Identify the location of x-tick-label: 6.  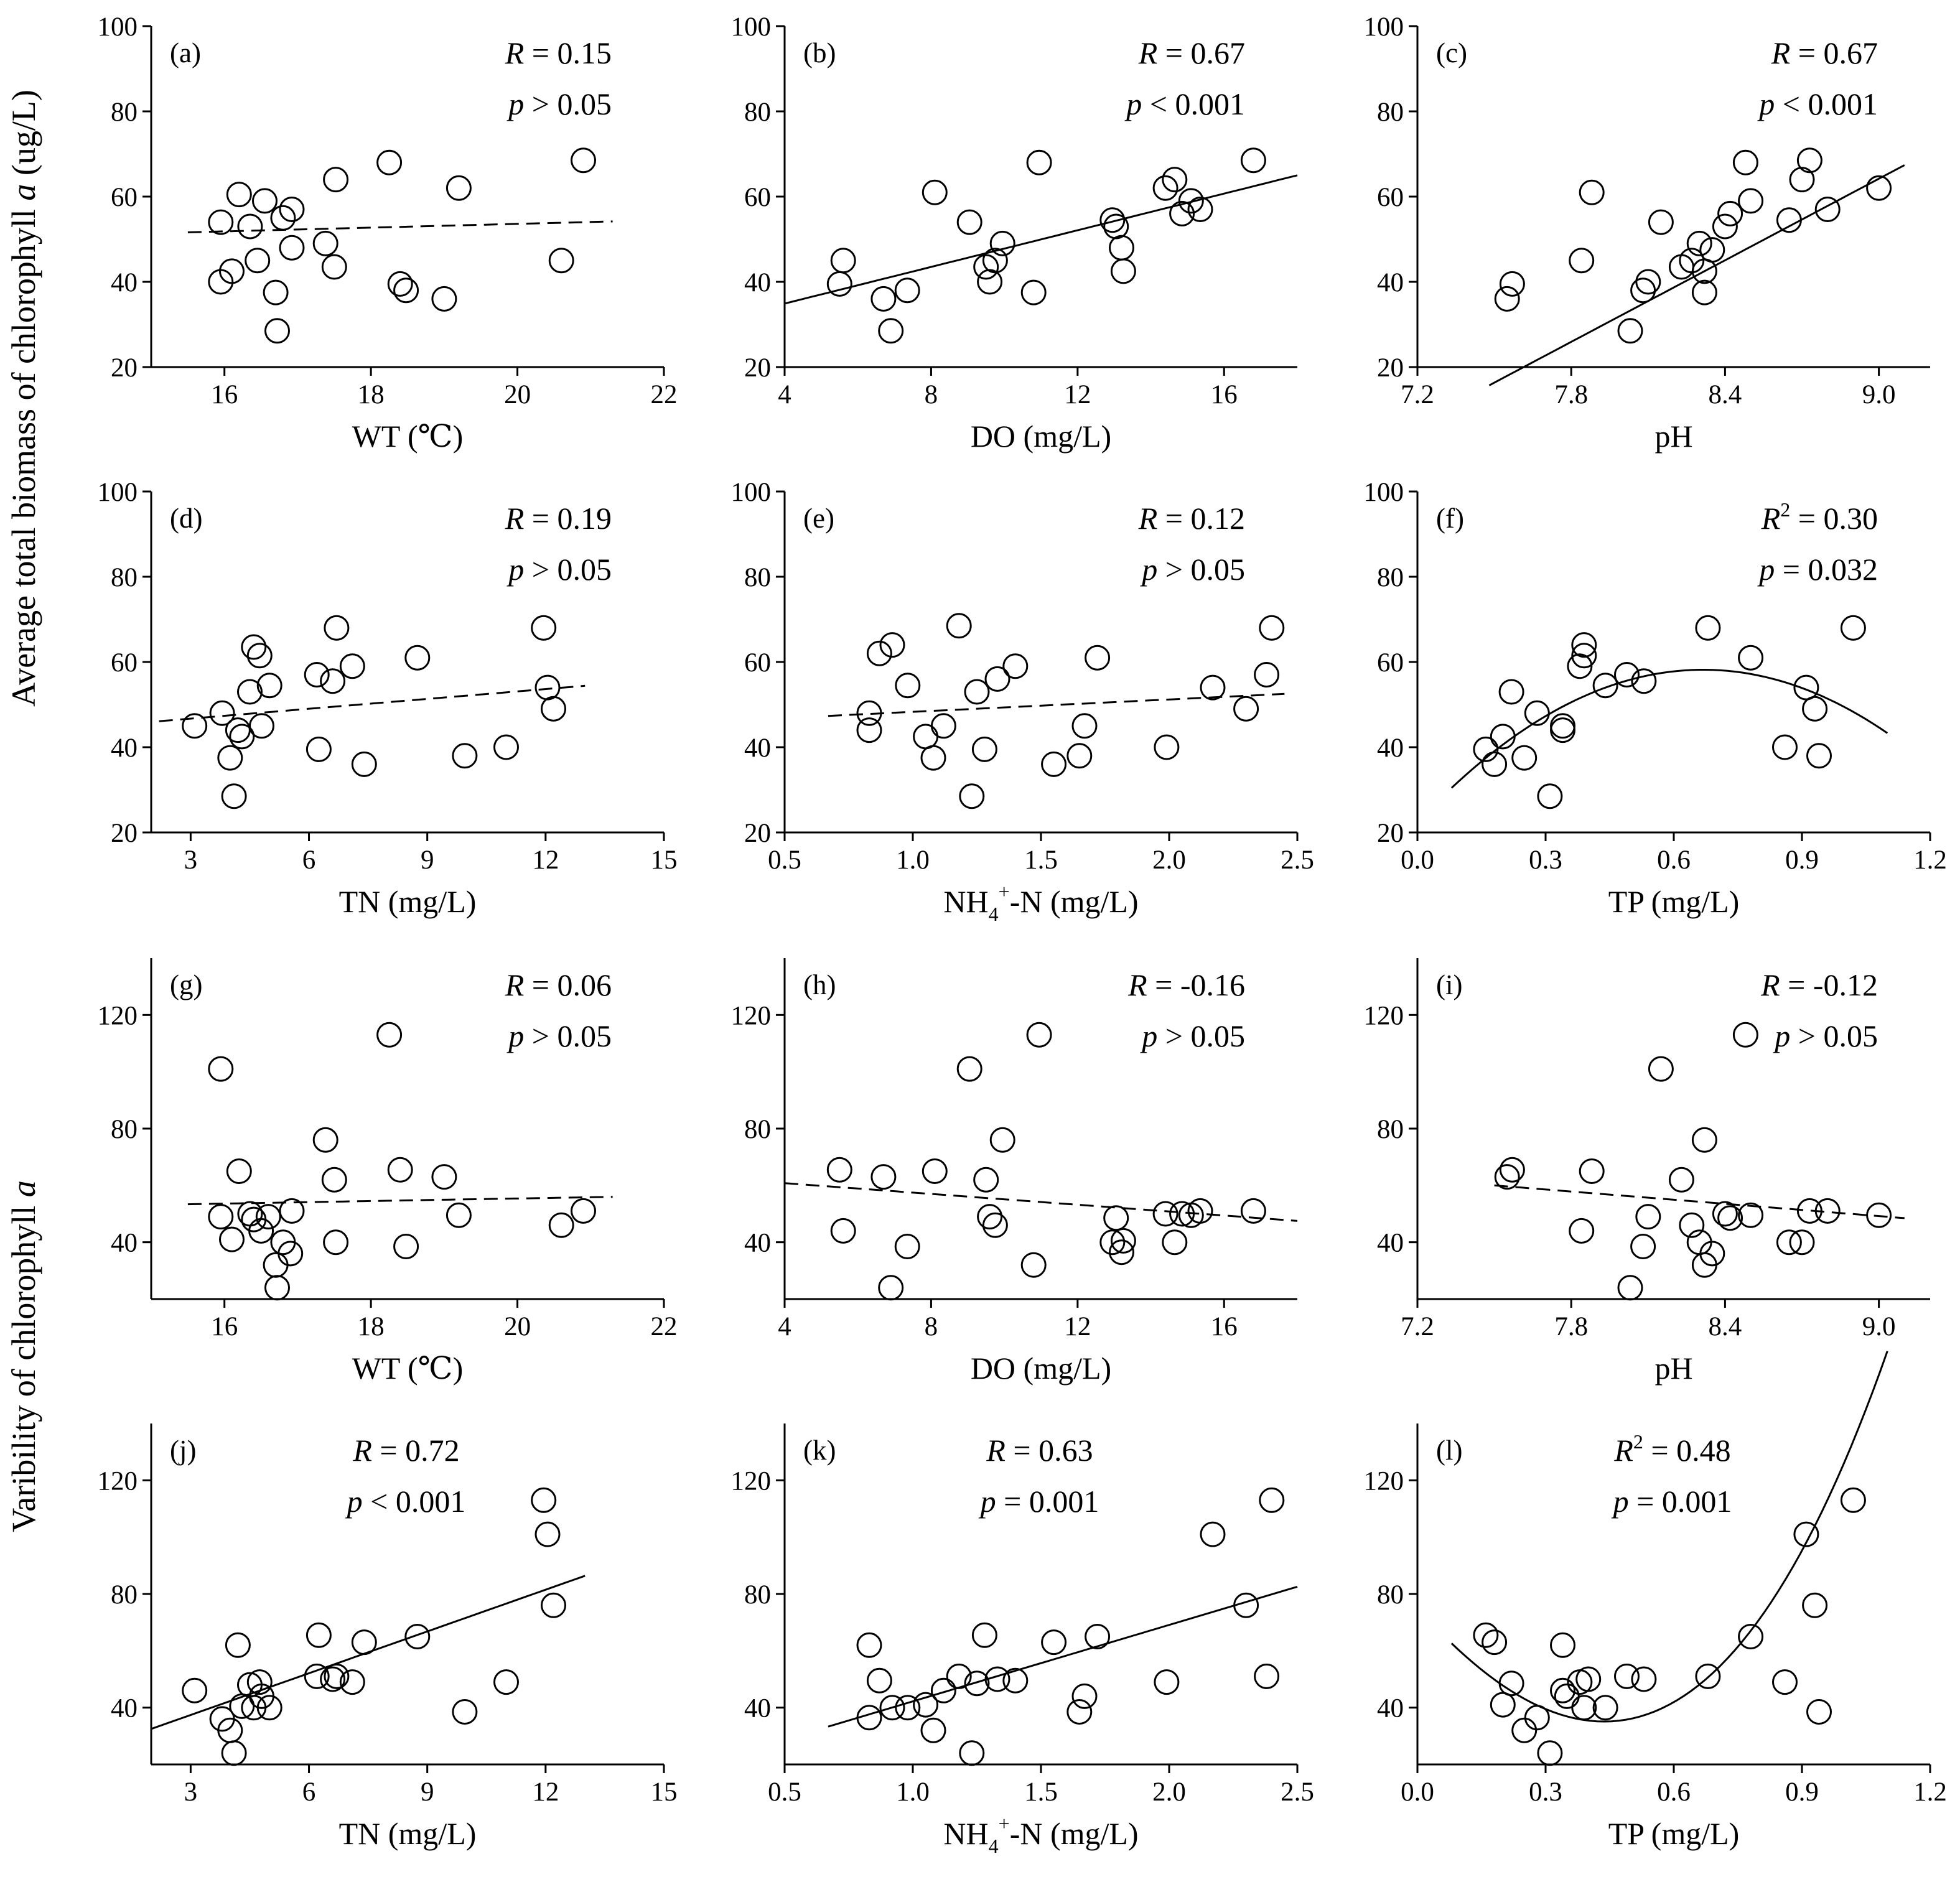
(309, 1792).